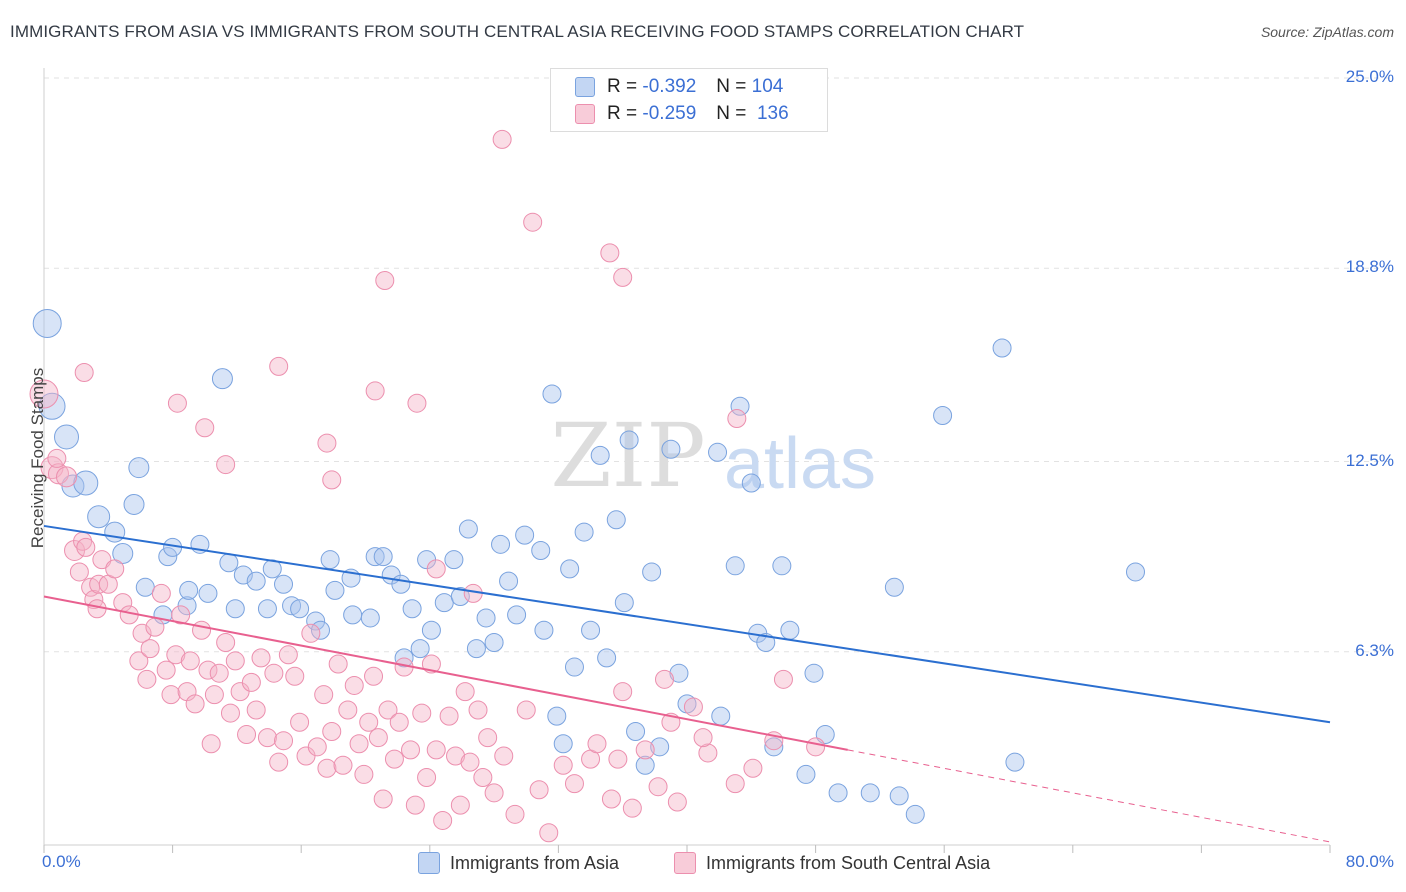  I want to click on trend-line-south-central-asia, so click(445, 673).